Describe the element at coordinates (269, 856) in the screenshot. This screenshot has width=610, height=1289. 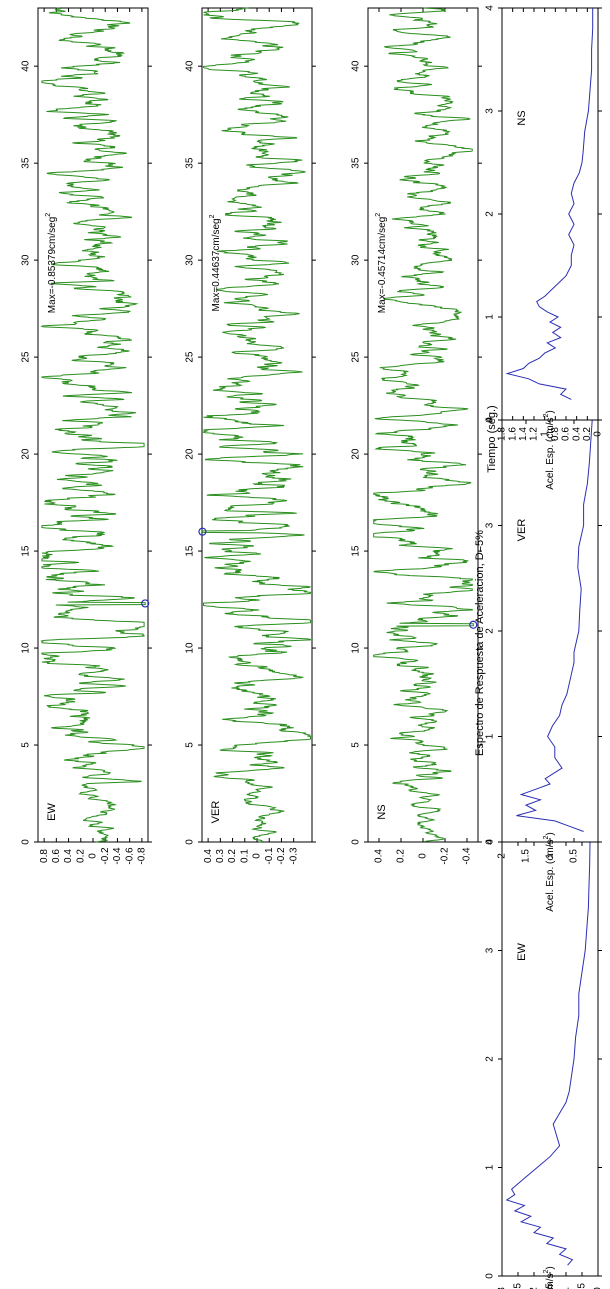
I see `y-tick-label: -0.1` at that location.